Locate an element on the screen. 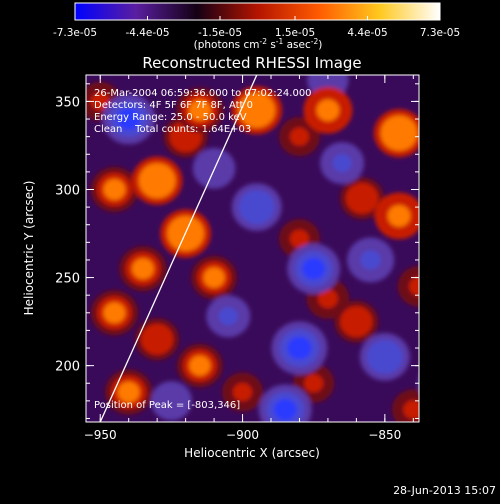  colorbar-tick-label: 7.3e-05 is located at coordinates (440, 33).